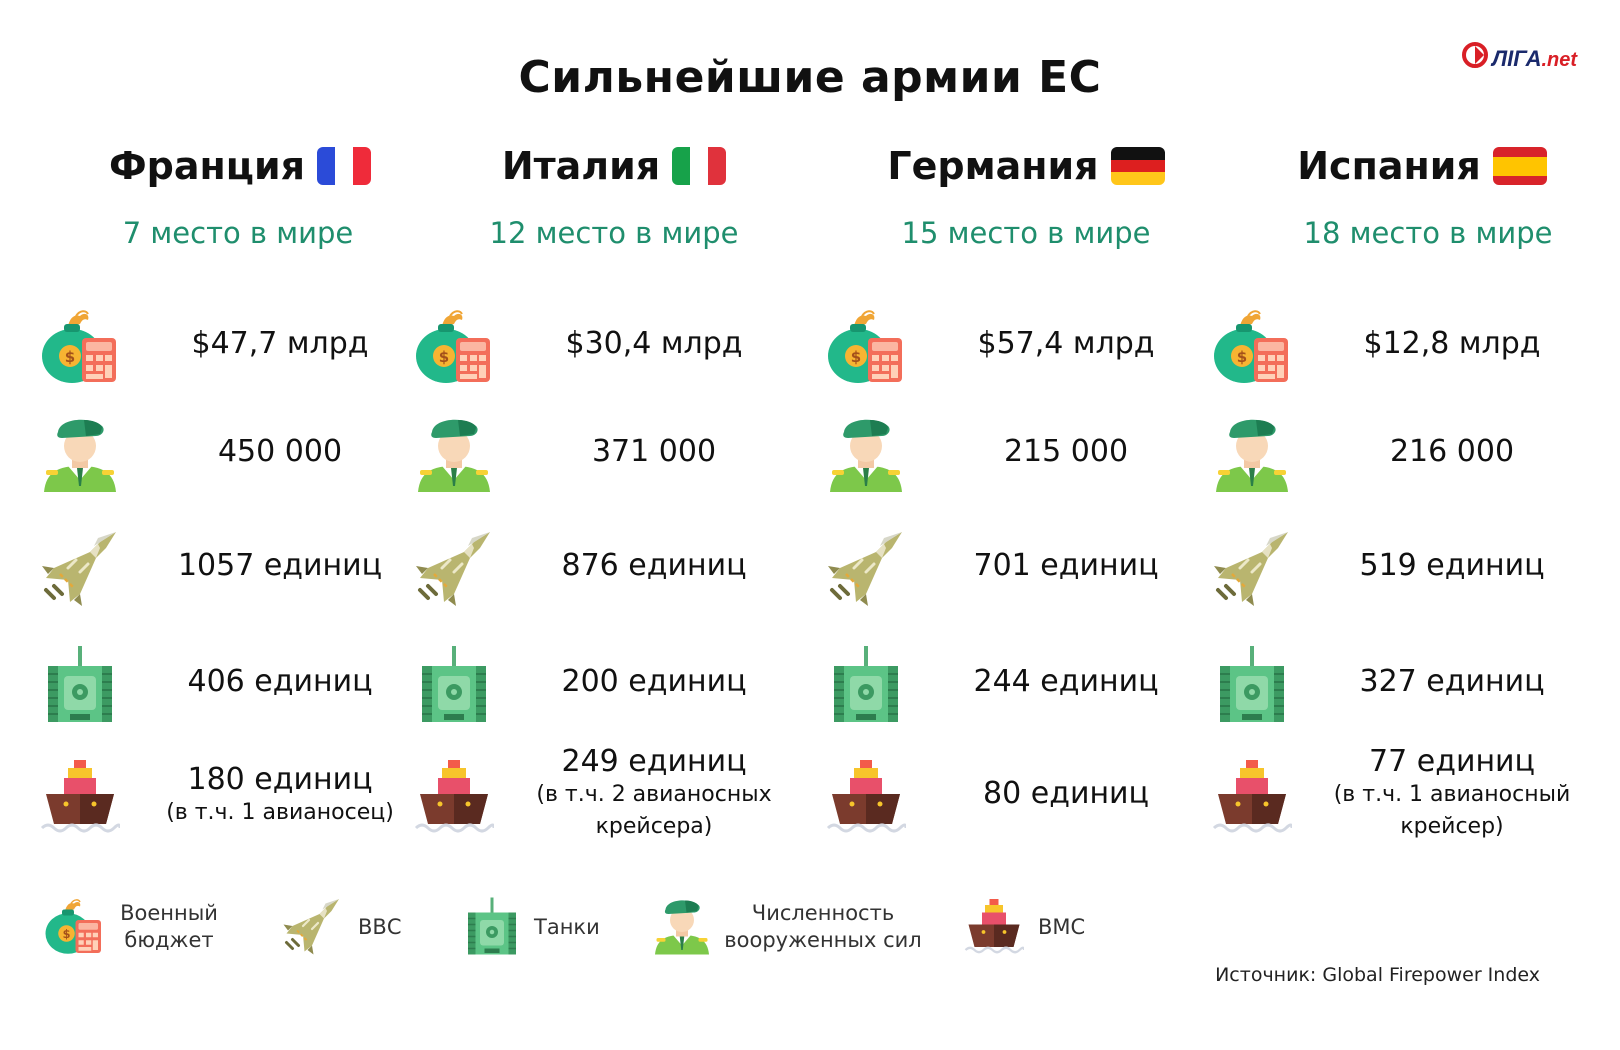  I want to click on country-name: Италия, so click(581, 166).